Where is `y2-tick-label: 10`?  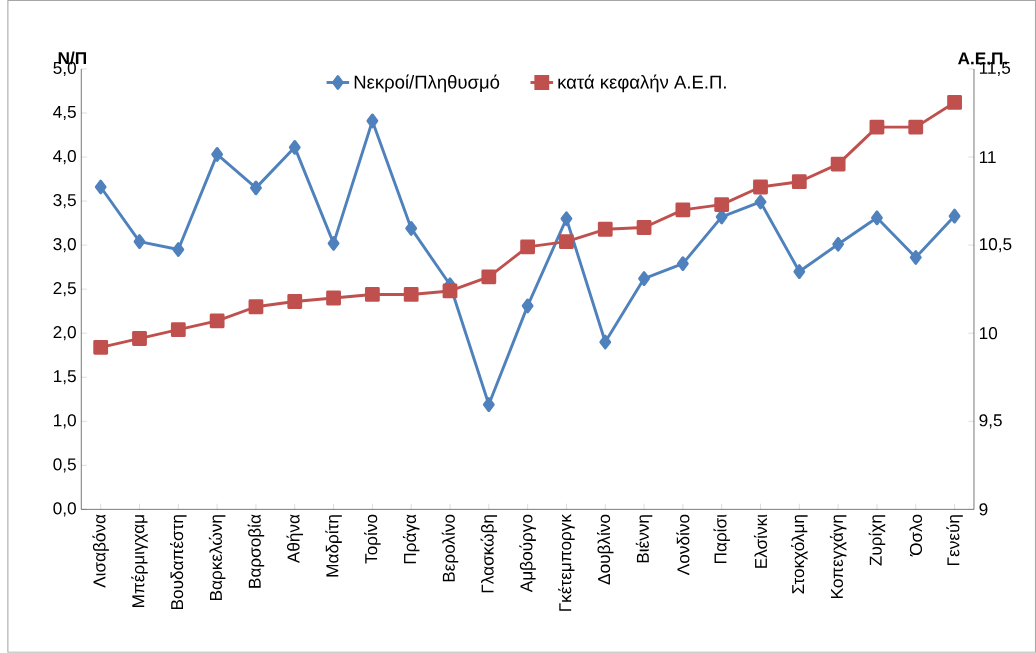 y2-tick-label: 10 is located at coordinates (988, 333).